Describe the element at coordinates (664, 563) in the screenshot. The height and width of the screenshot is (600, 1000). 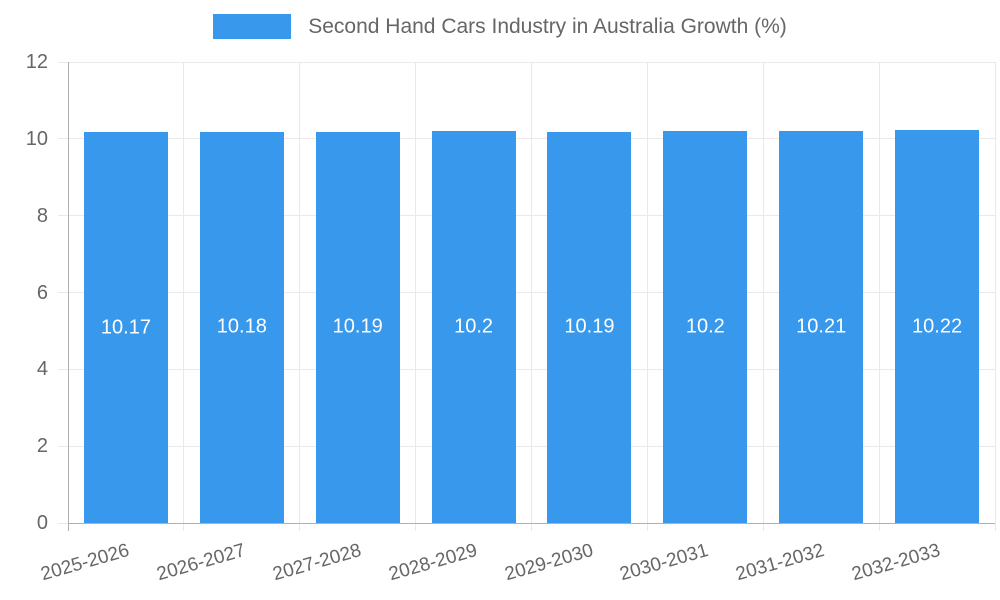
I see `x-axis-tick-label: 2030-2031` at that location.